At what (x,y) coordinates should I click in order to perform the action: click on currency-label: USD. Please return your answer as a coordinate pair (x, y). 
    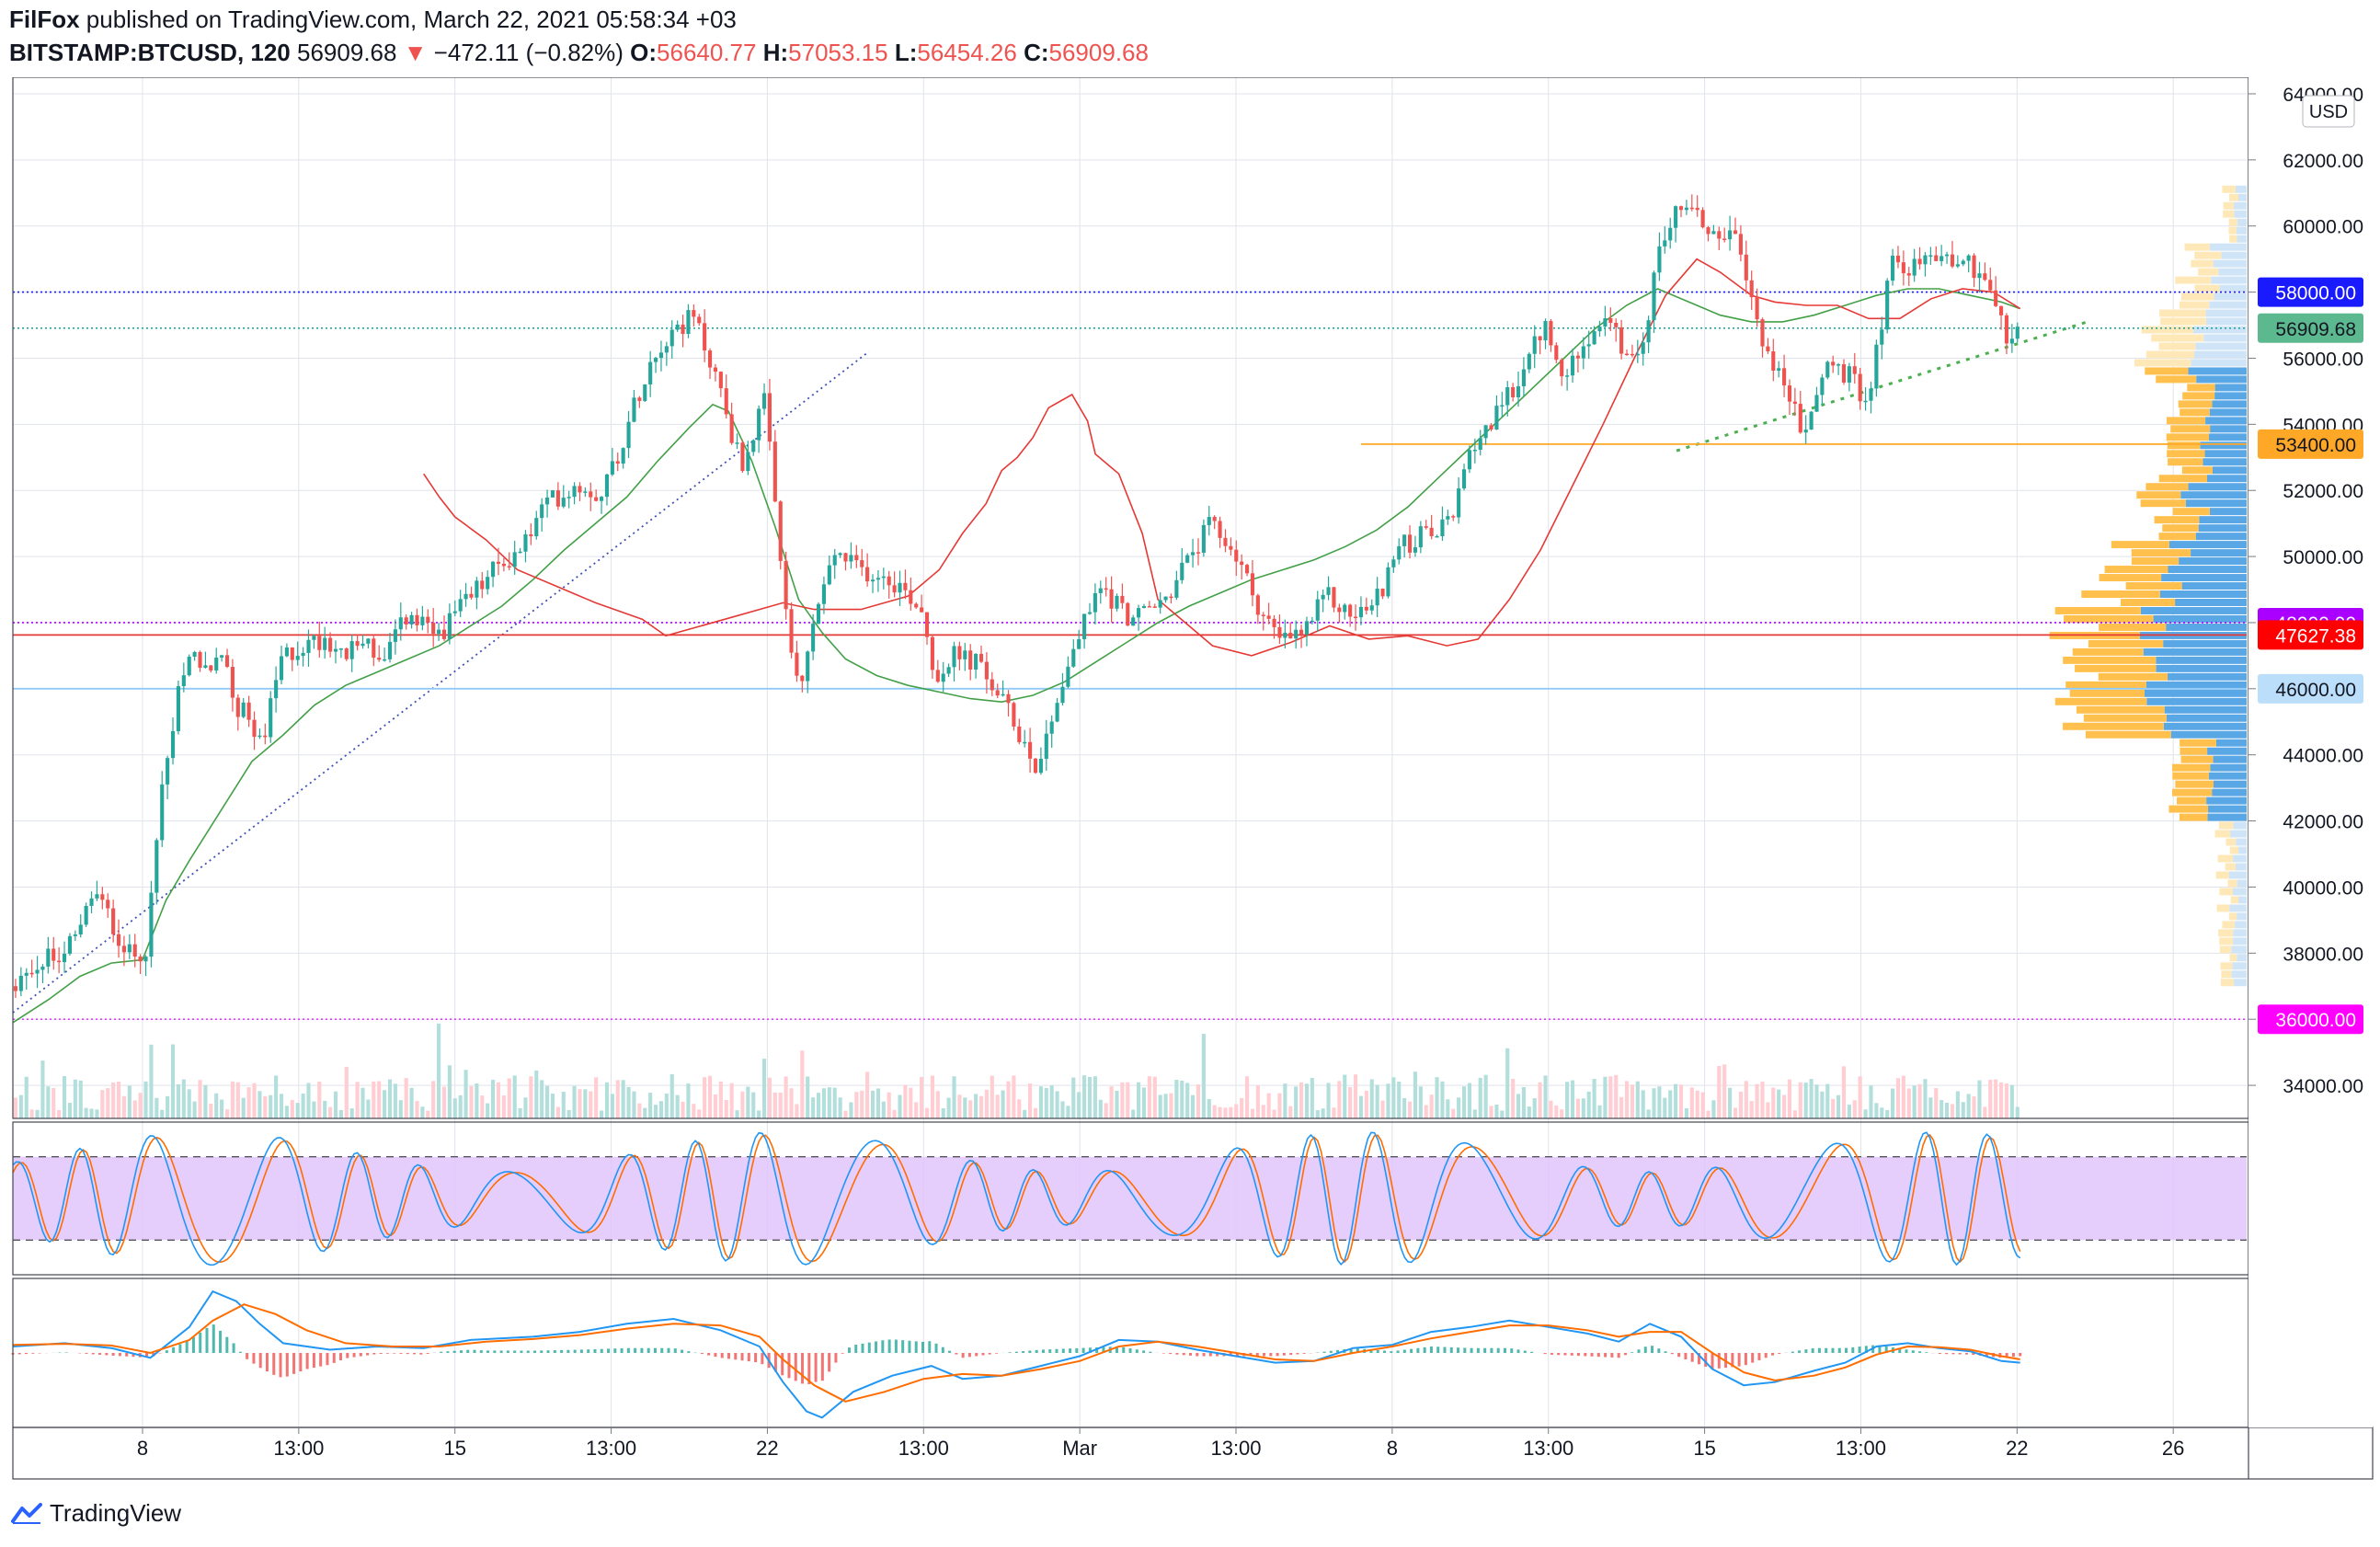
    Looking at the image, I should click on (2328, 112).